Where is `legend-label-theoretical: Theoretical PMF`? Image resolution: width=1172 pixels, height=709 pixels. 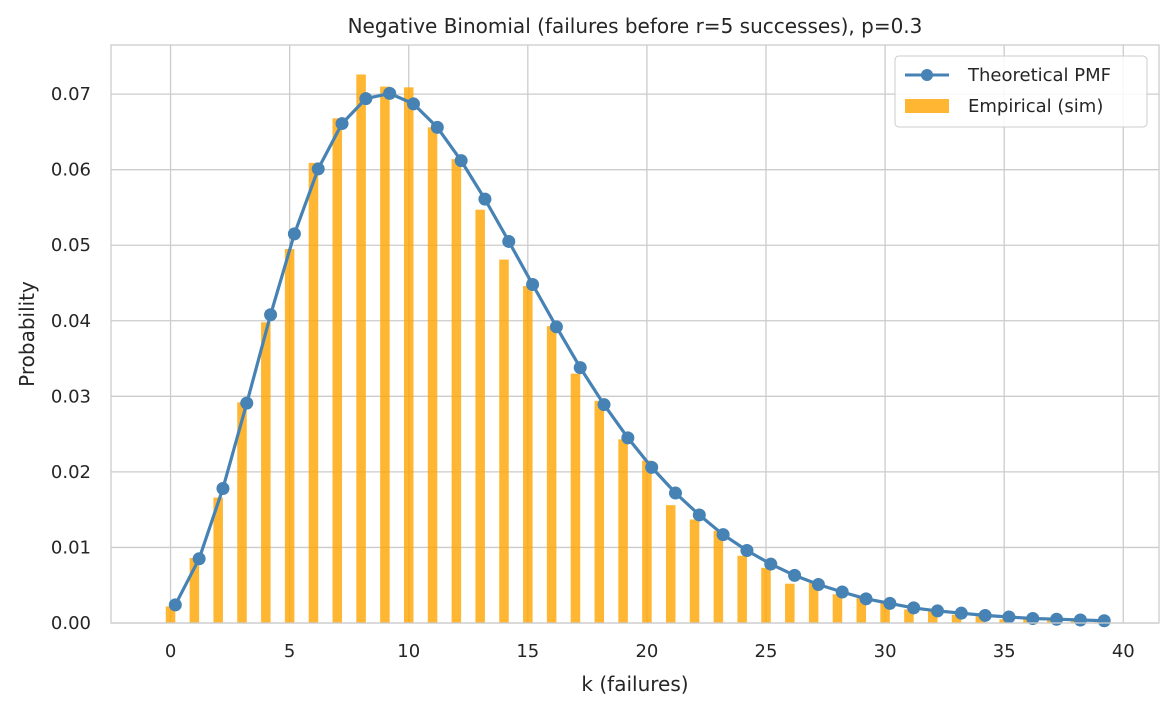 legend-label-theoretical: Theoretical PMF is located at coordinates (1039, 75).